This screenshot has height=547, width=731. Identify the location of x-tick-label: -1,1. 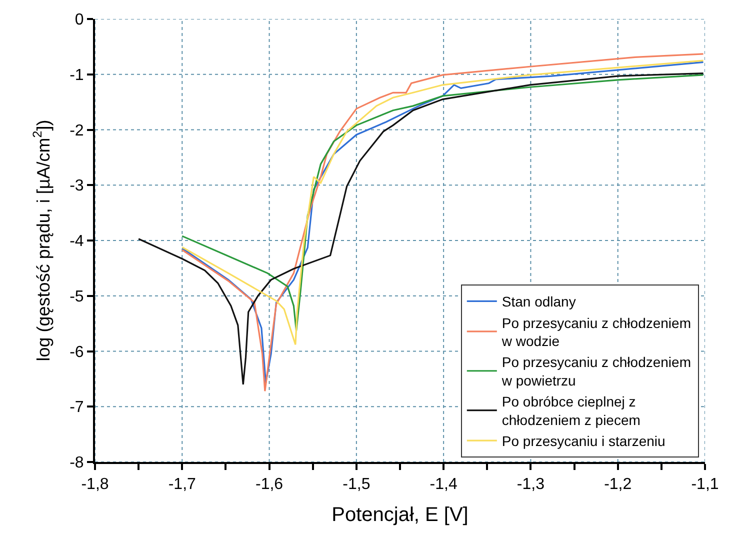
(705, 485).